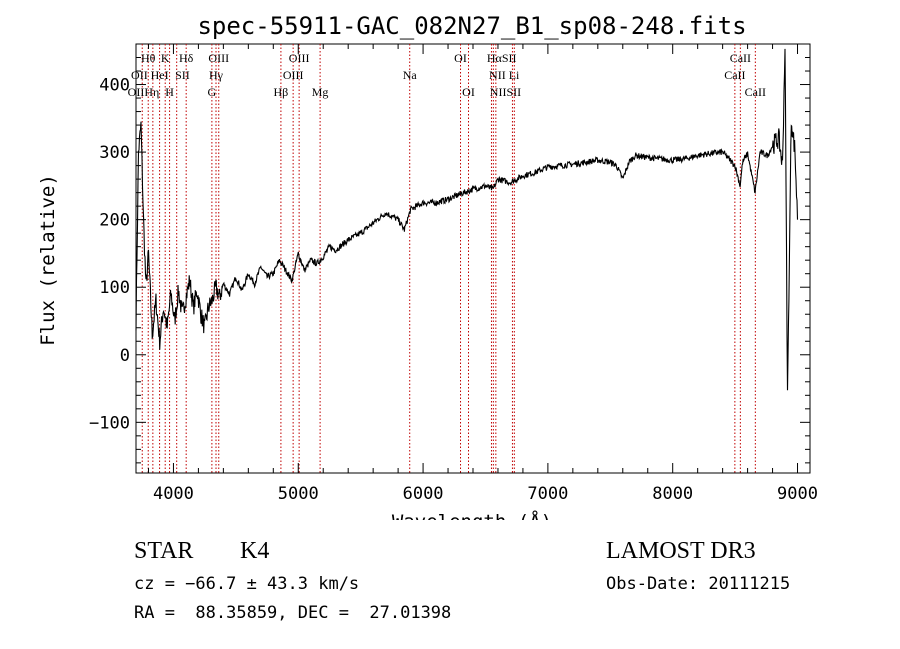 The height and width of the screenshot is (649, 900). Describe the element at coordinates (173, 494) in the screenshot. I see `x-tick-label: 4000` at that location.